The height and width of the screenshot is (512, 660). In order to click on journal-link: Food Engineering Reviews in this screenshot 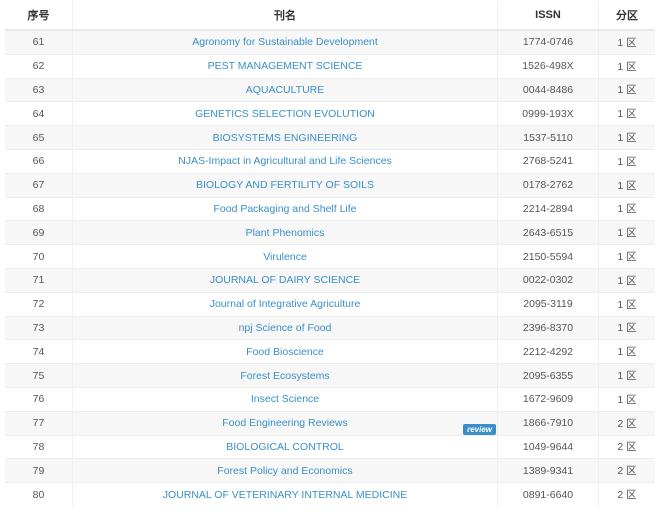, I will do `click(285, 423)`.